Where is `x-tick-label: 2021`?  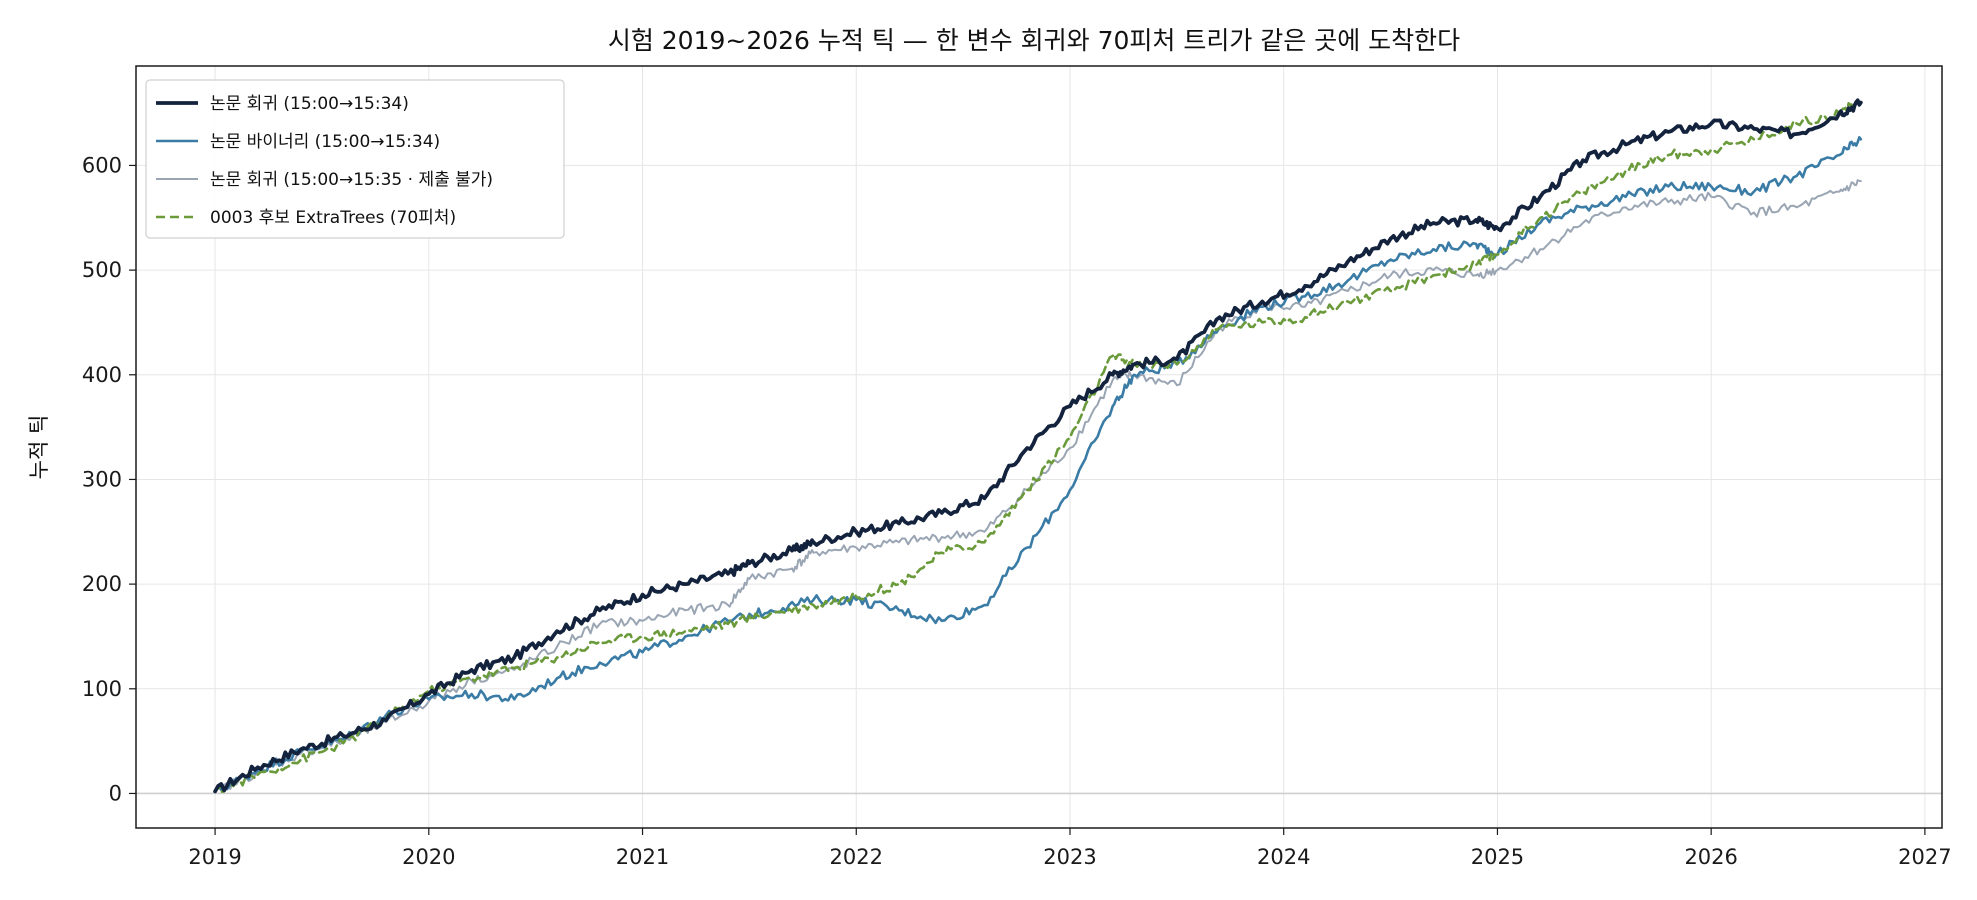
x-tick-label: 2021 is located at coordinates (642, 857).